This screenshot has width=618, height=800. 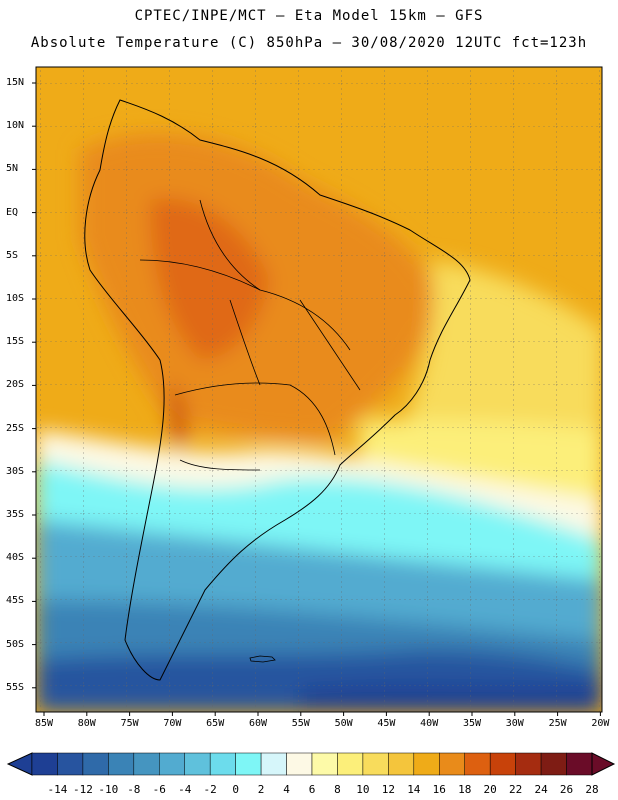 I want to click on longitude-label: 70W, so click(x=172, y=723).